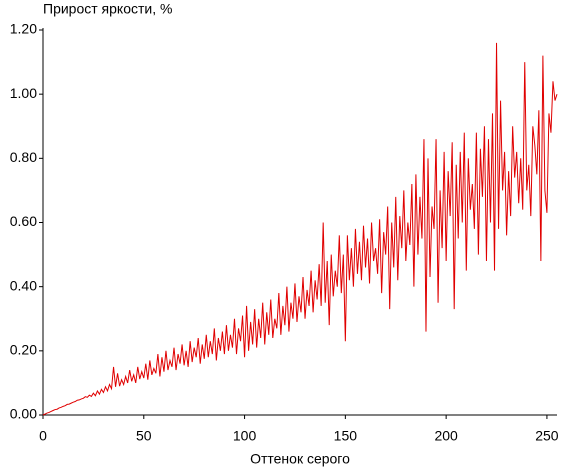 The image size is (561, 469). I want to click on x-tick-label: 200, so click(446, 436).